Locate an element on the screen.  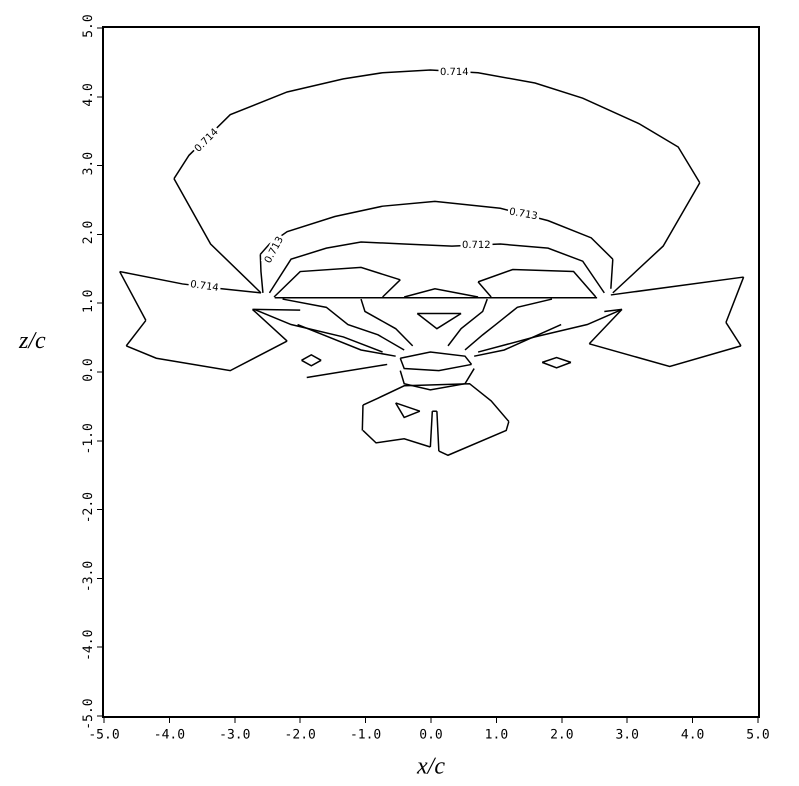
annotation: 0.713 is located at coordinates (523, 214).